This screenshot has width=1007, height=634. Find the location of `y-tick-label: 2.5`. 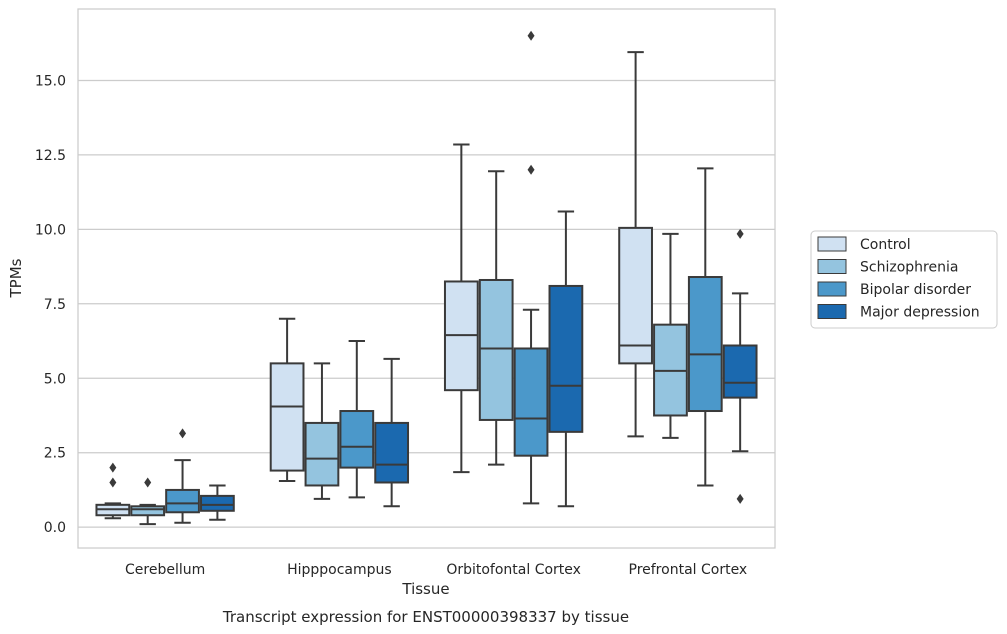

y-tick-label: 2.5 is located at coordinates (55, 454).